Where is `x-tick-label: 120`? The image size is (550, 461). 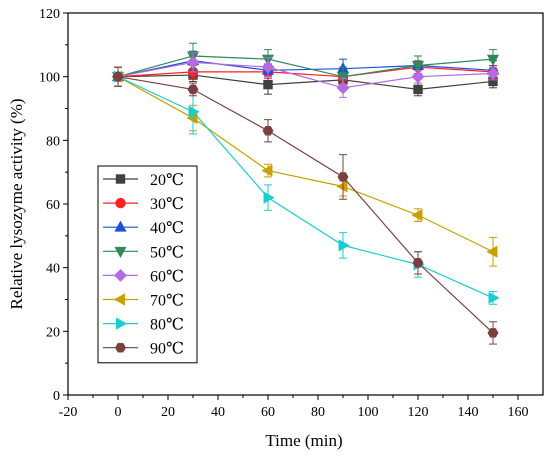
x-tick-label: 120 is located at coordinates (418, 412).